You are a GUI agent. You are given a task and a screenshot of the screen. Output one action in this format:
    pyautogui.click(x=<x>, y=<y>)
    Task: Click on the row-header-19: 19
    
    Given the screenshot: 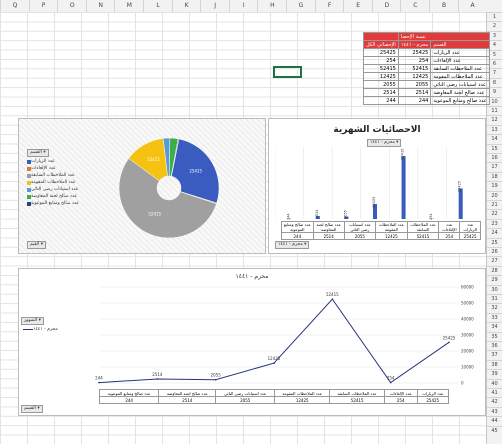 What is the action you would take?
    pyautogui.click(x=494, y=186)
    